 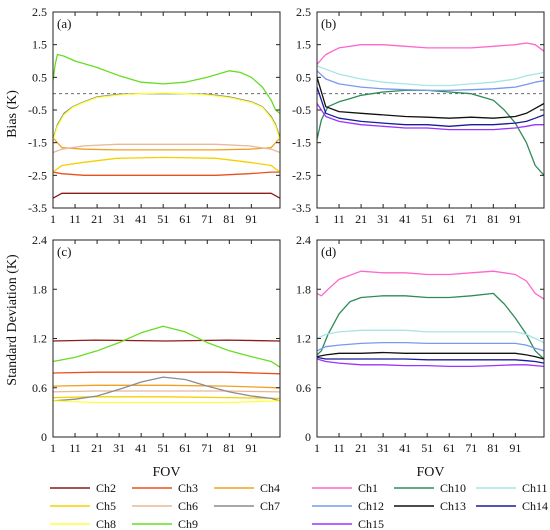 I want to click on series-line-ch7, so click(x=166, y=116).